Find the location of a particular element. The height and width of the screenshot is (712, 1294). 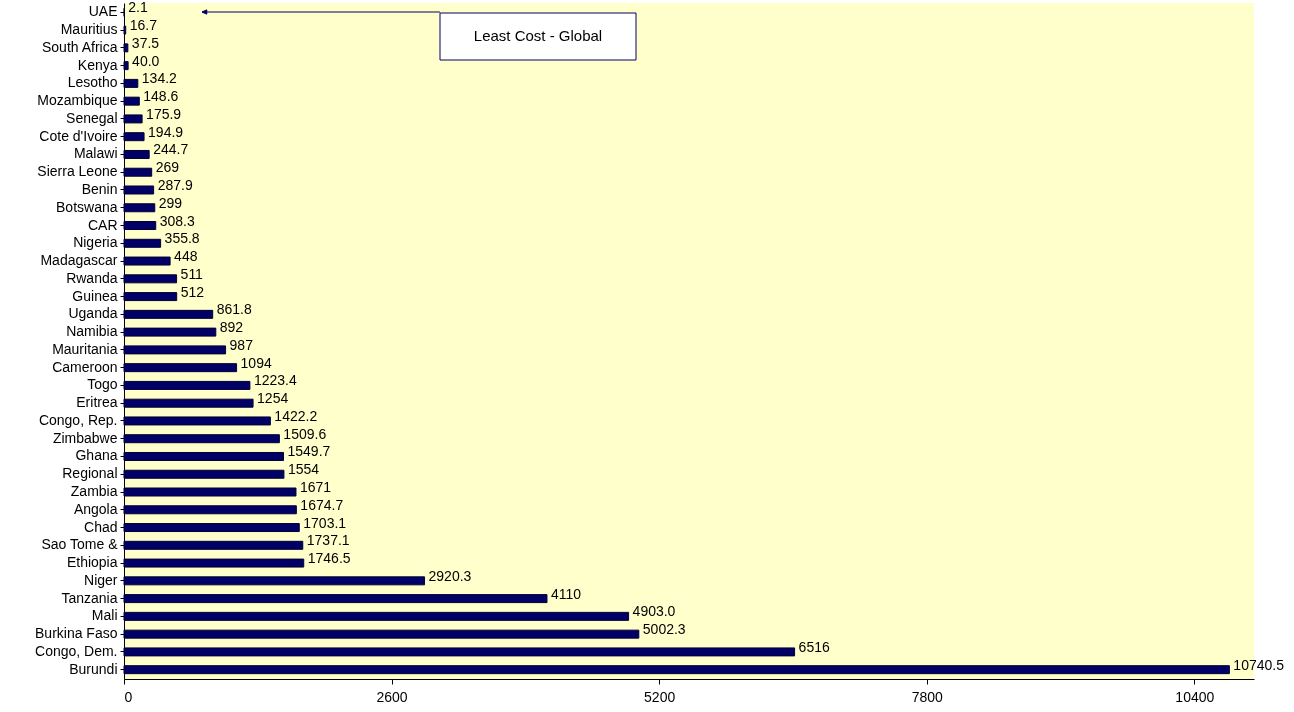

y-tick-label: Senegal is located at coordinates (92, 117).